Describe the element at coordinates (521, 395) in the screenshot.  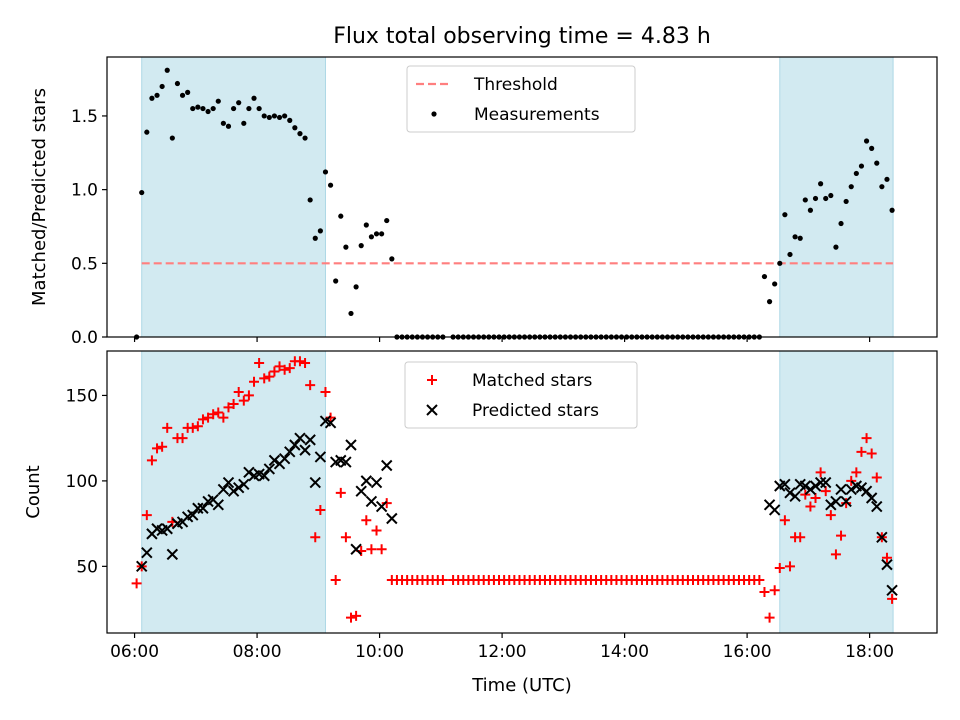
I see `bottom-legend: Matched stars Predicted stars` at that location.